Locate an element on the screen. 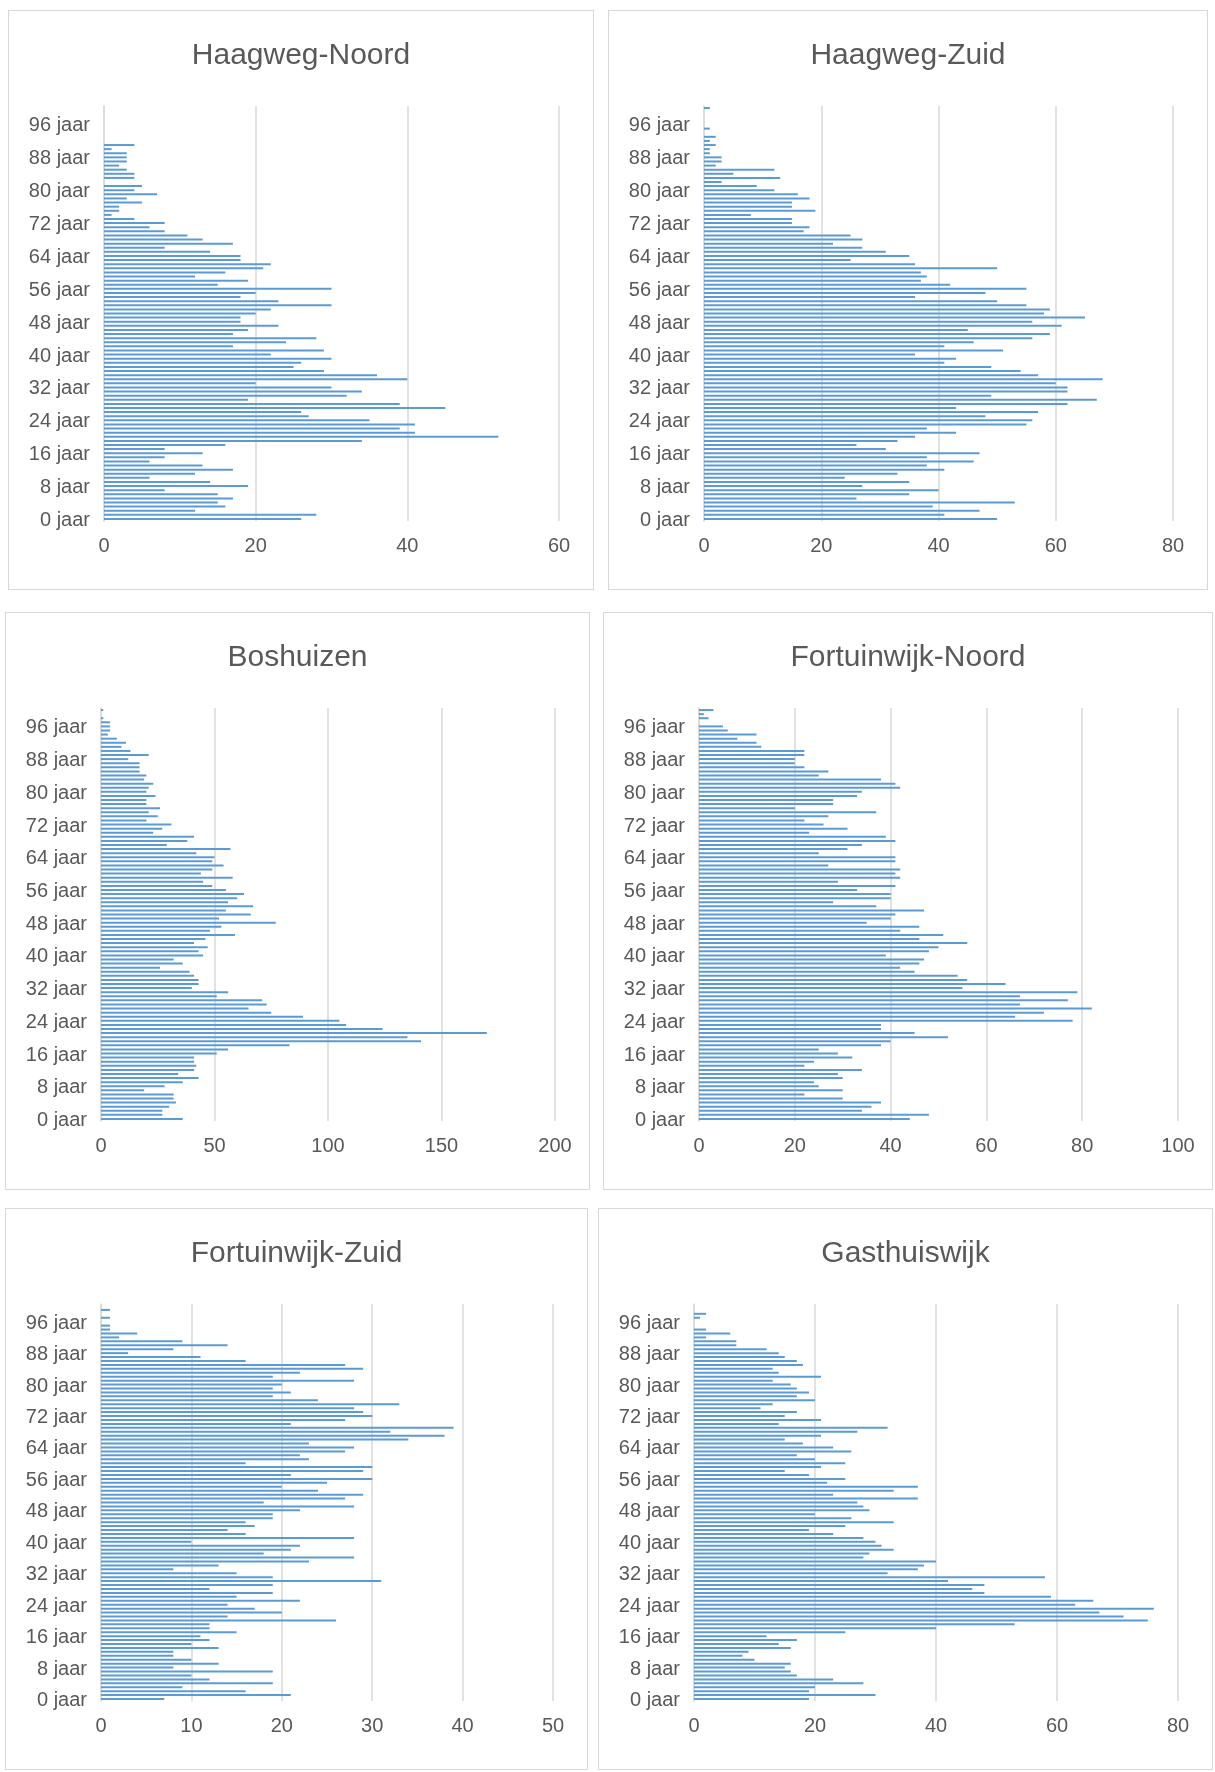  x-tick-label: 0 is located at coordinates (704, 545).